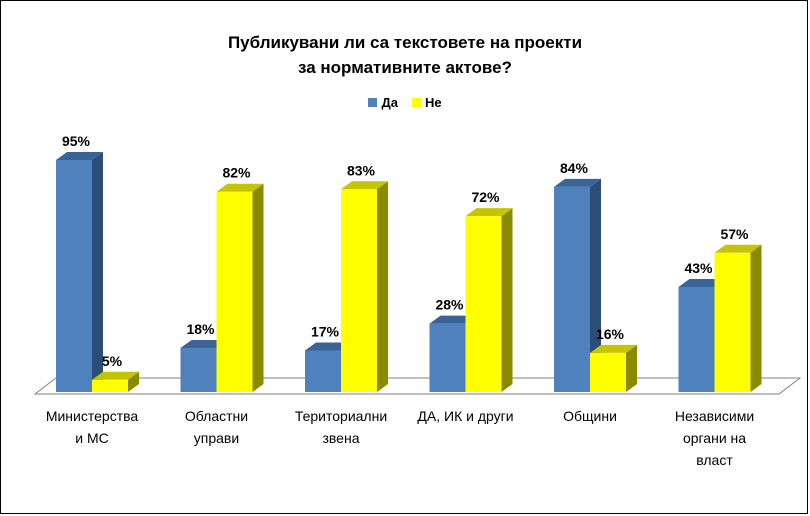 Image resolution: width=810 pixels, height=516 pixels. What do you see at coordinates (613, 348) in the screenshot?
I see `bar-no-5-top` at bounding box center [613, 348].